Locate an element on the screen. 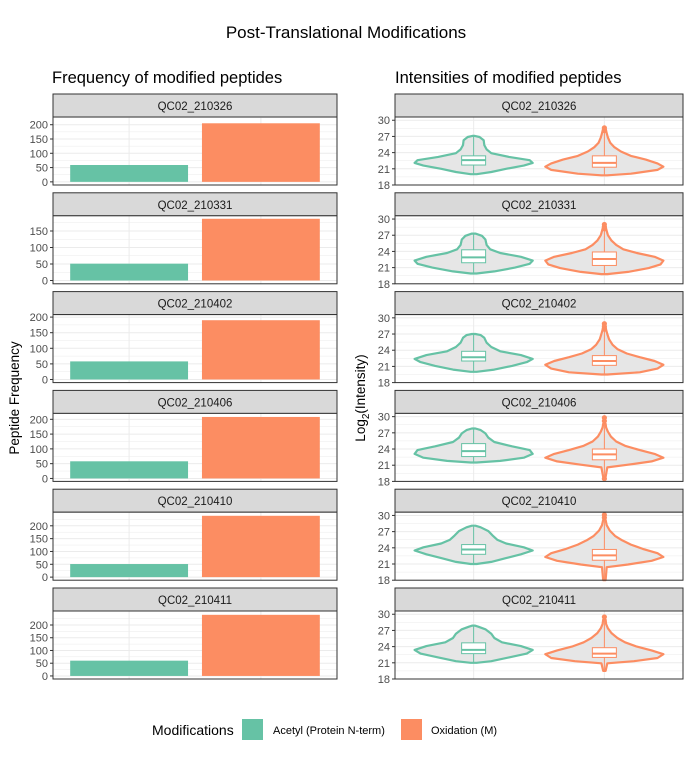 The image size is (691, 768). legend-label-oxidation: Oxidation (M) is located at coordinates (464, 731).